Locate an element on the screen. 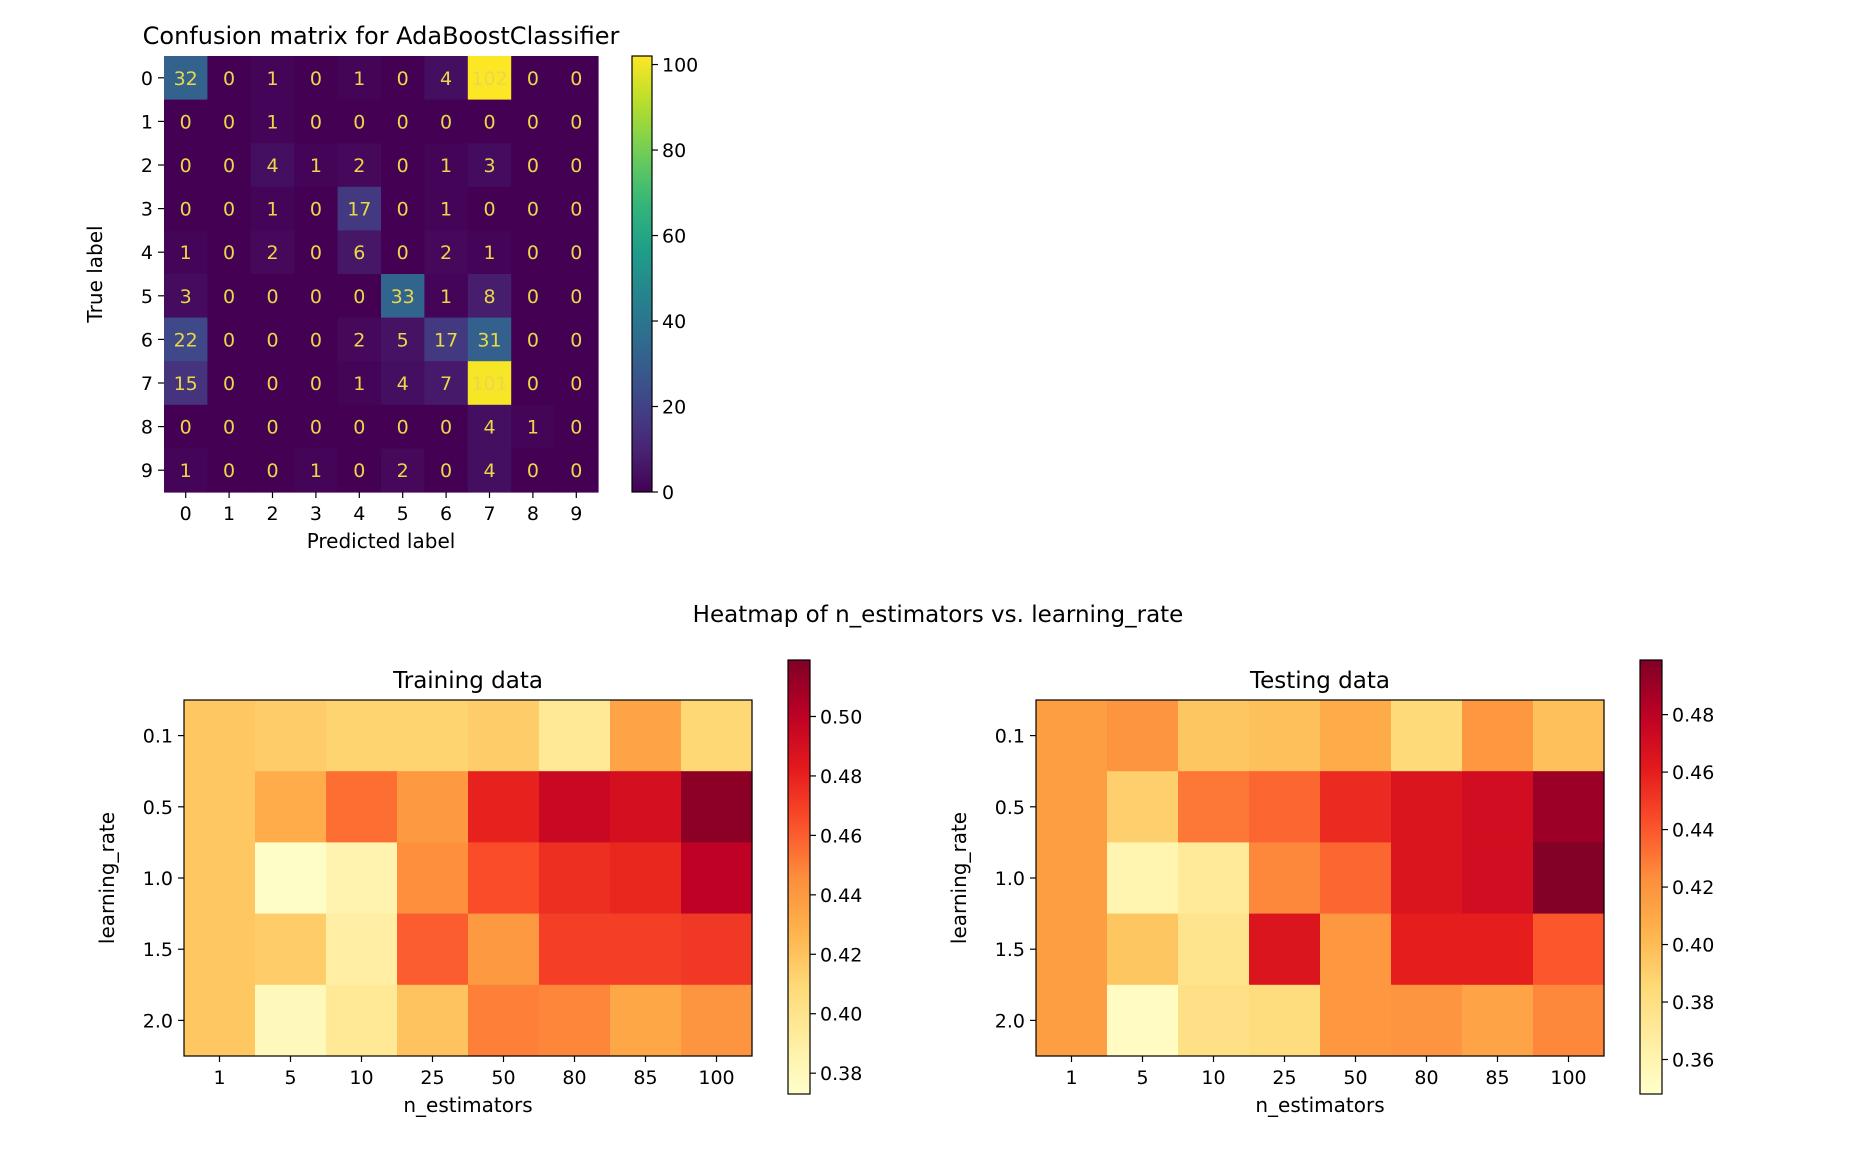 This screenshot has height=1154, width=1864. chart-title: Training data is located at coordinates (467, 681).